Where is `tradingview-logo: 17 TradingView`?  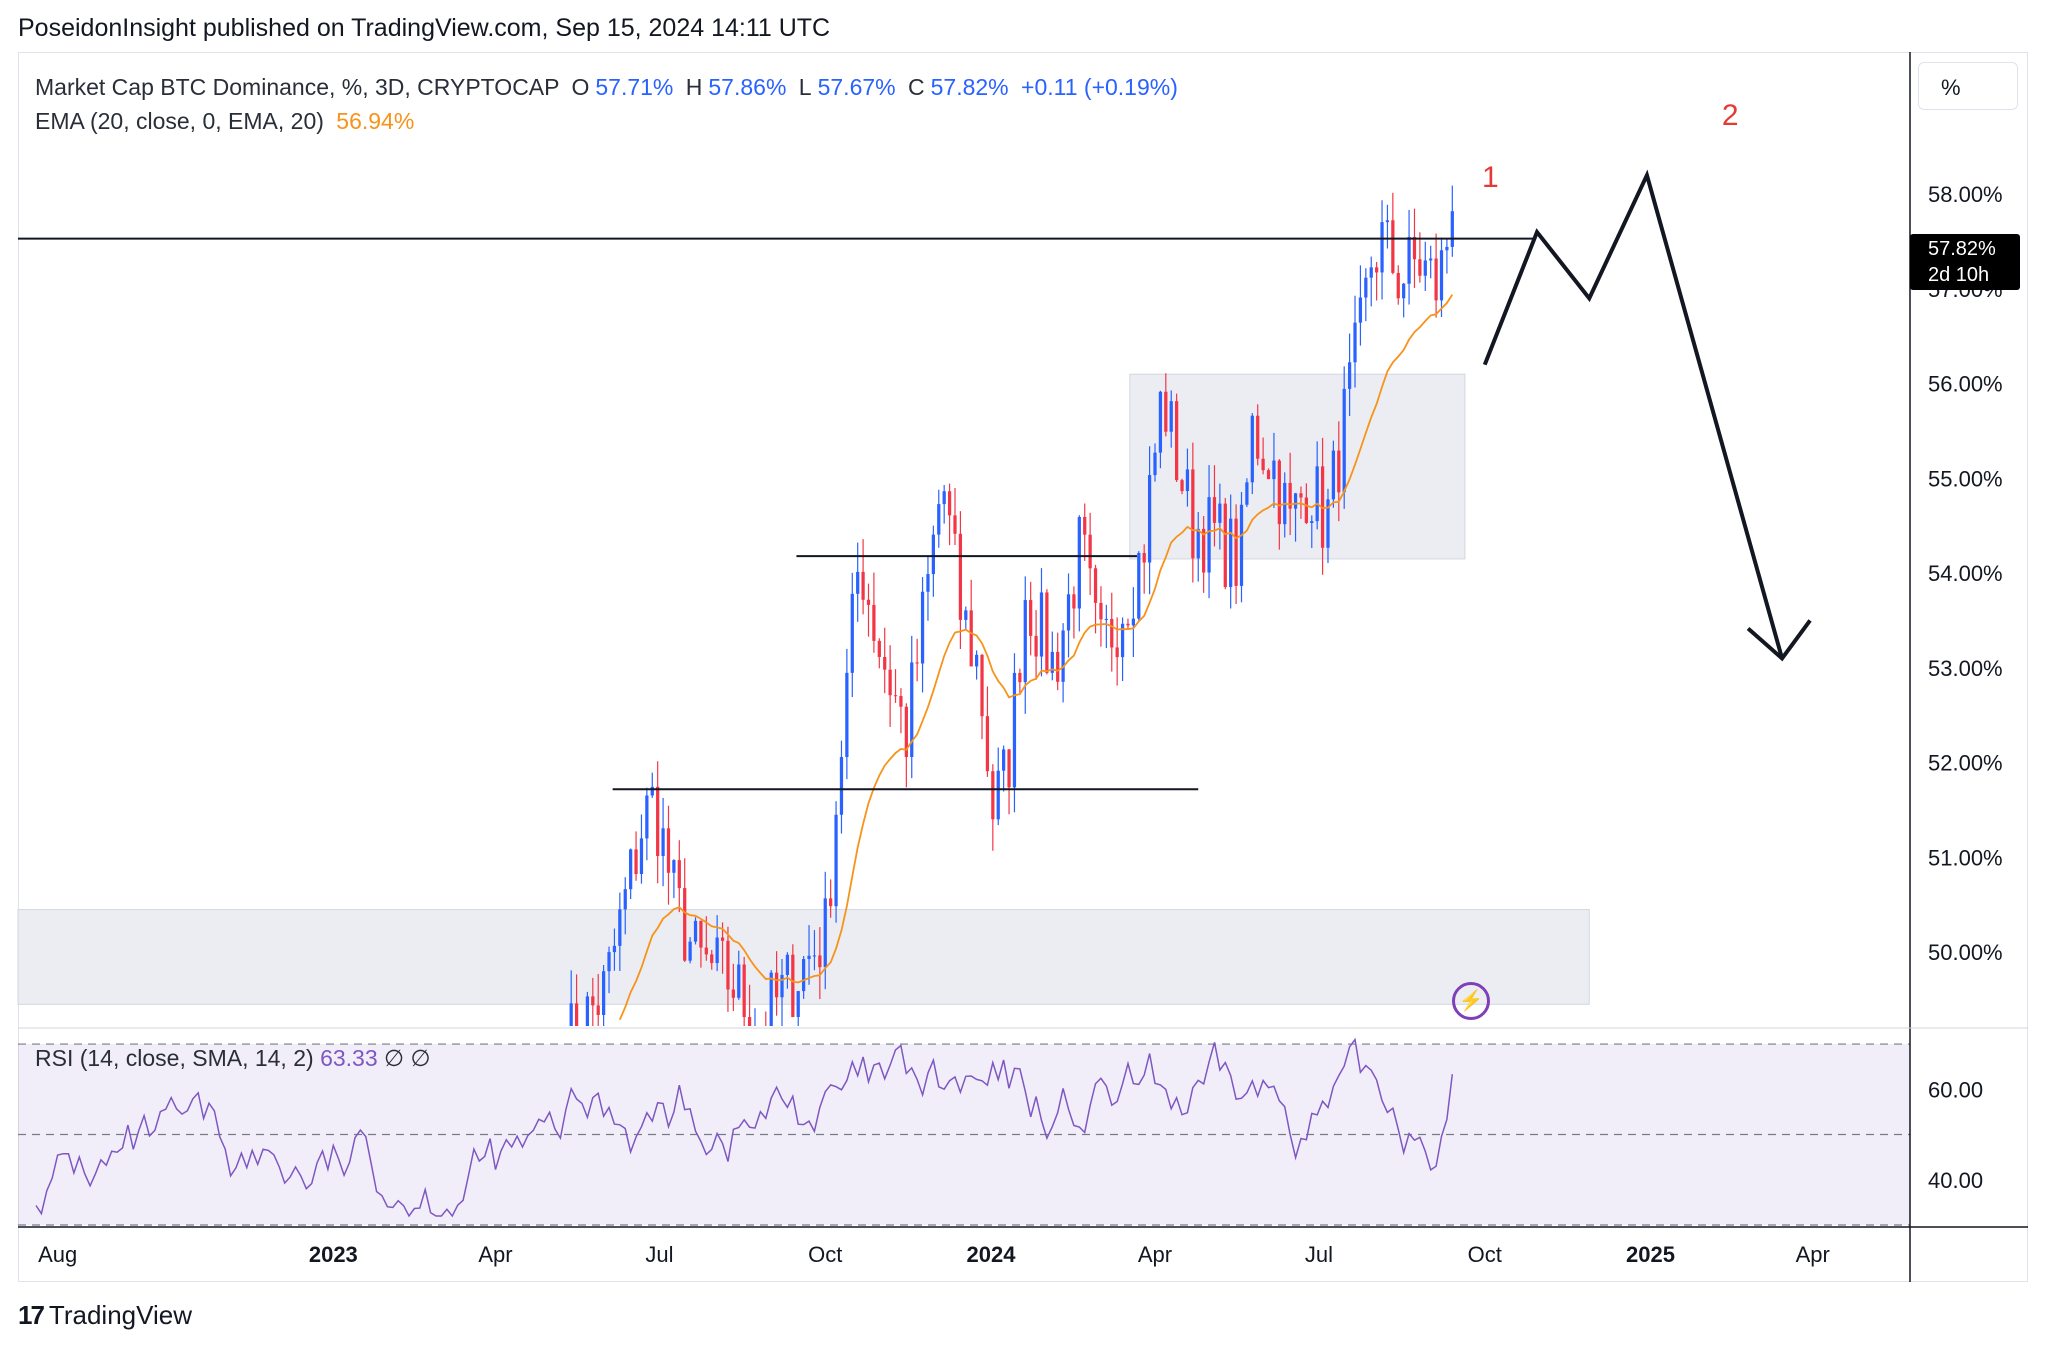
tradingview-logo: 17 TradingView is located at coordinates (105, 1315).